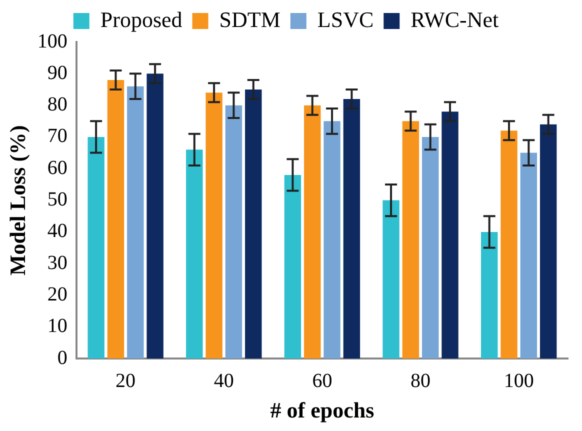  Describe the element at coordinates (126, 381) in the screenshot. I see `x-tick-label: 20` at that location.